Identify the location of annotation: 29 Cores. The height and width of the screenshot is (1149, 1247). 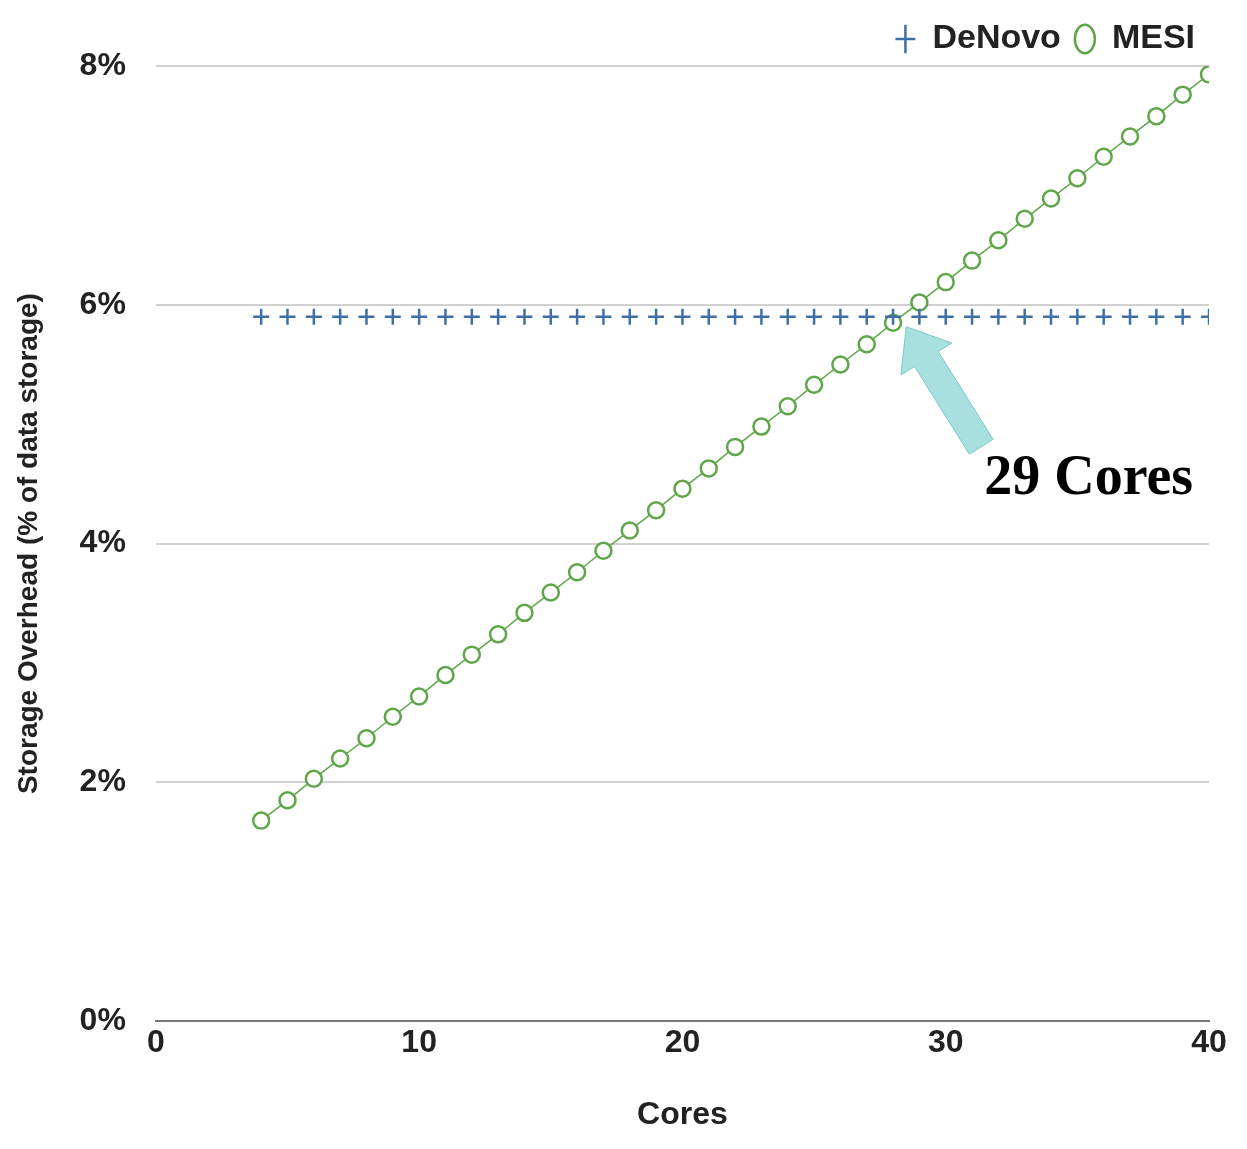
(1089, 475).